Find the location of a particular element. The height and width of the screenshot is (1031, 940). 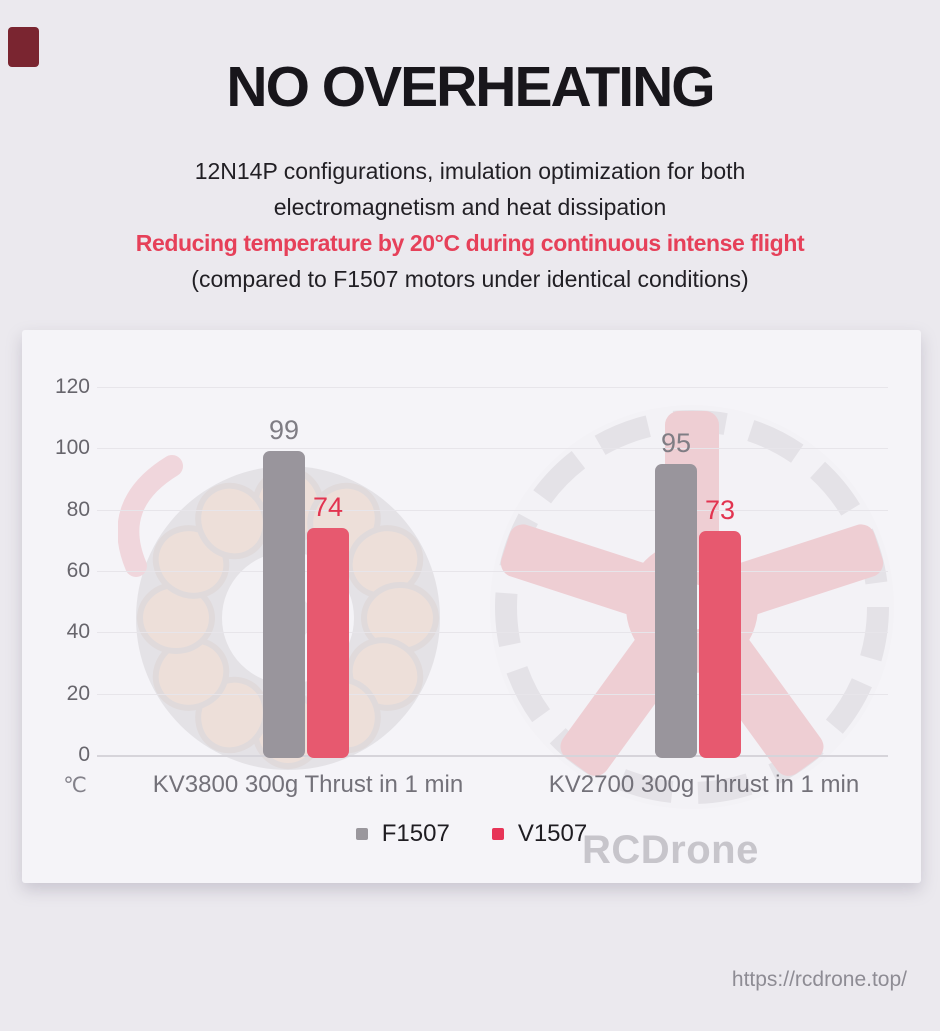

x-axis-line is located at coordinates (492, 756).